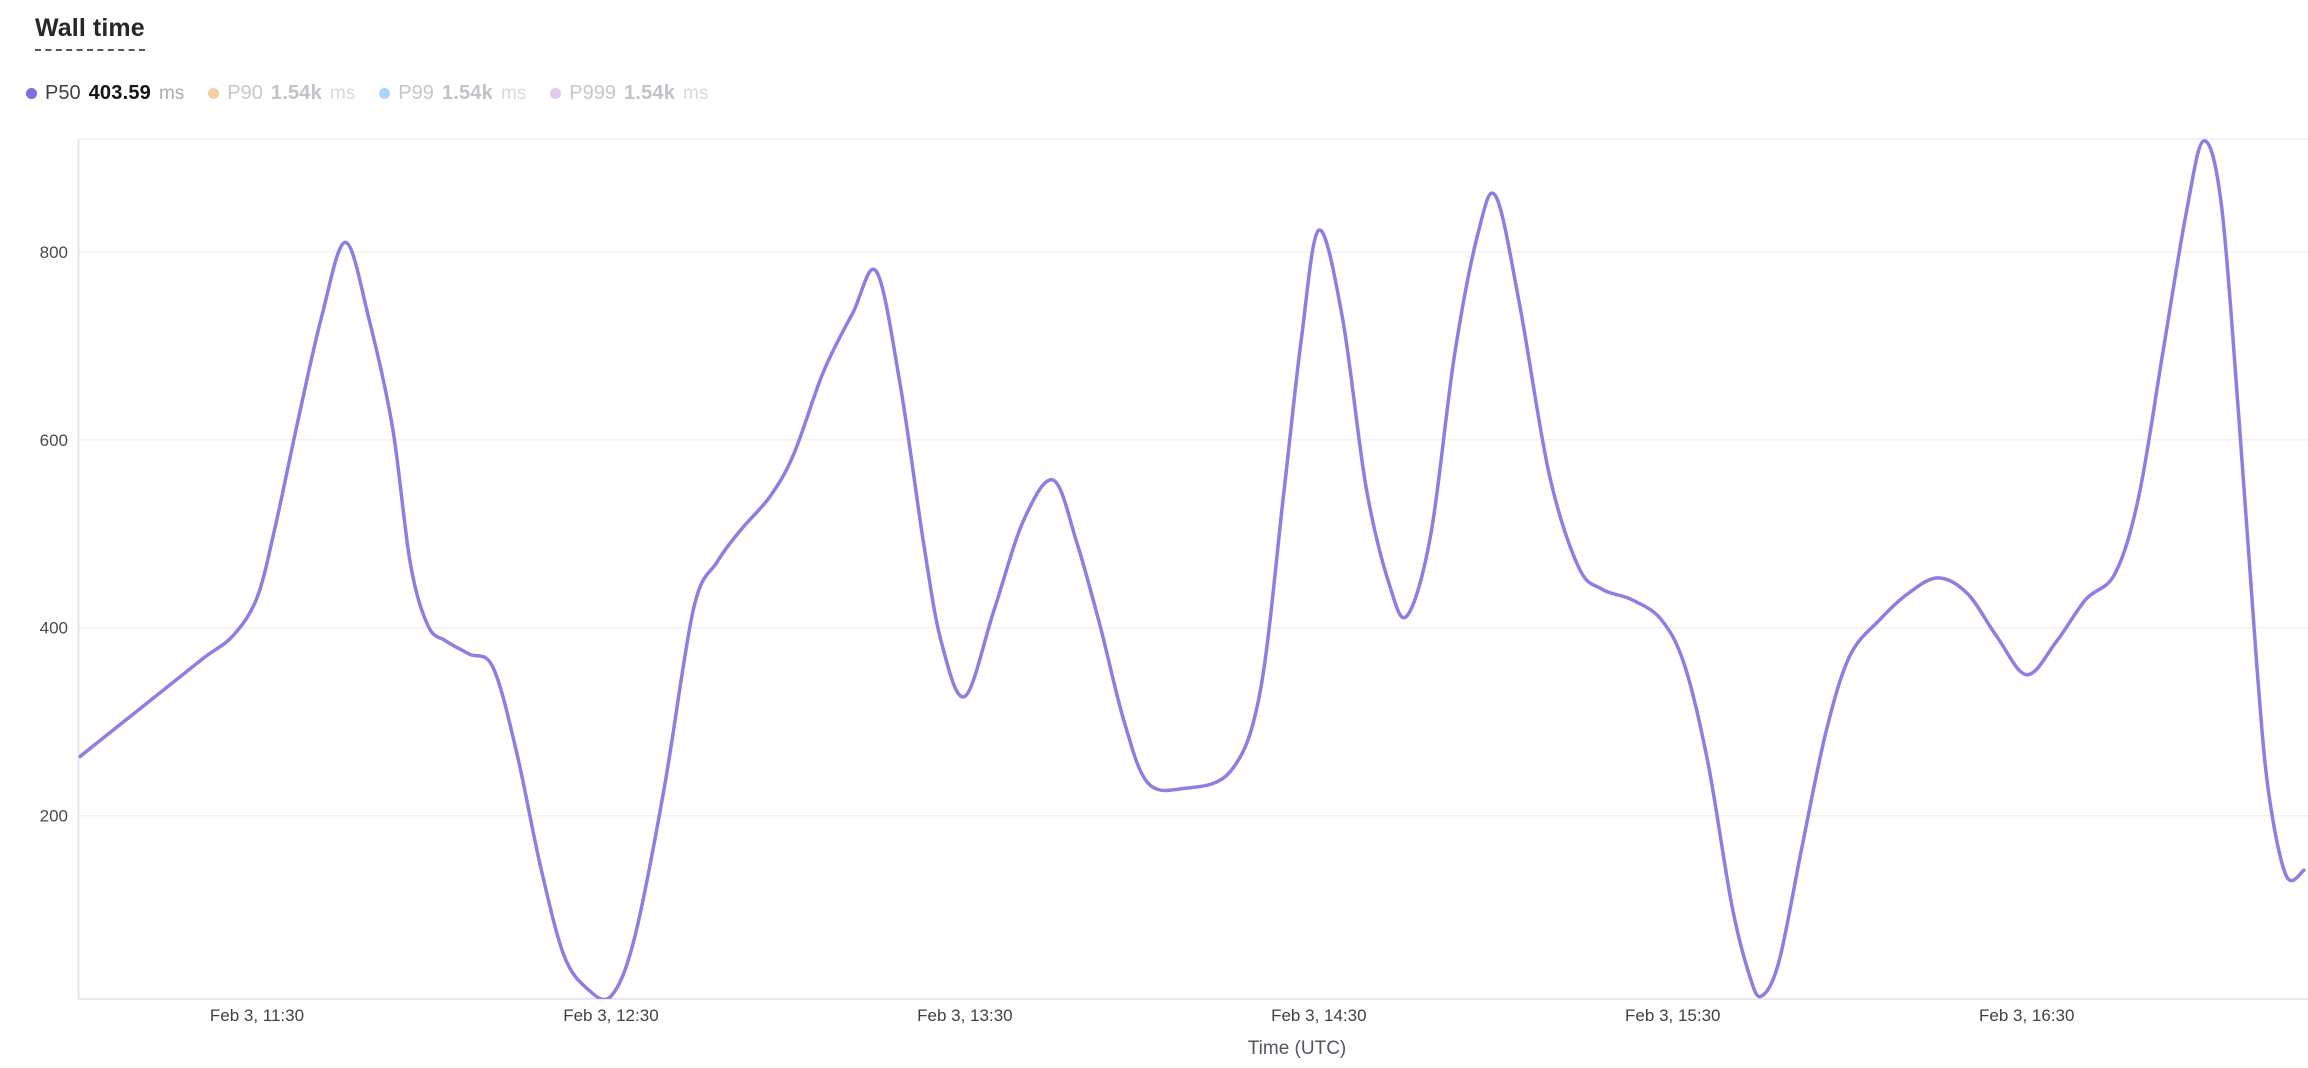 This screenshot has width=2308, height=1068. I want to click on x-axis-title: Time (UTC), so click(1297, 1048).